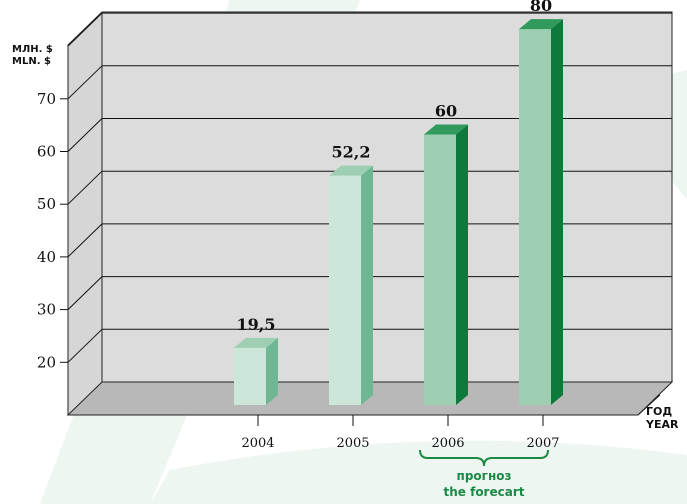 This screenshot has height=504, width=687. Describe the element at coordinates (31, 61) in the screenshot. I see `y-axis-unit-en: MLN. $` at that location.